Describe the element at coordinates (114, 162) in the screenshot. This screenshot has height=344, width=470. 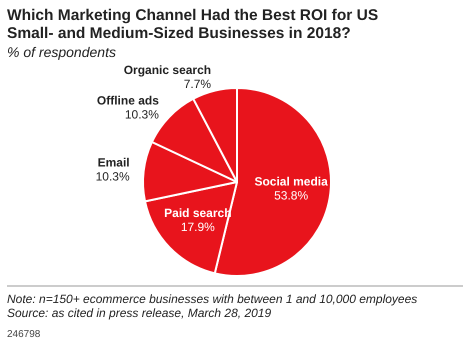
I see `slice-label: Email` at that location.